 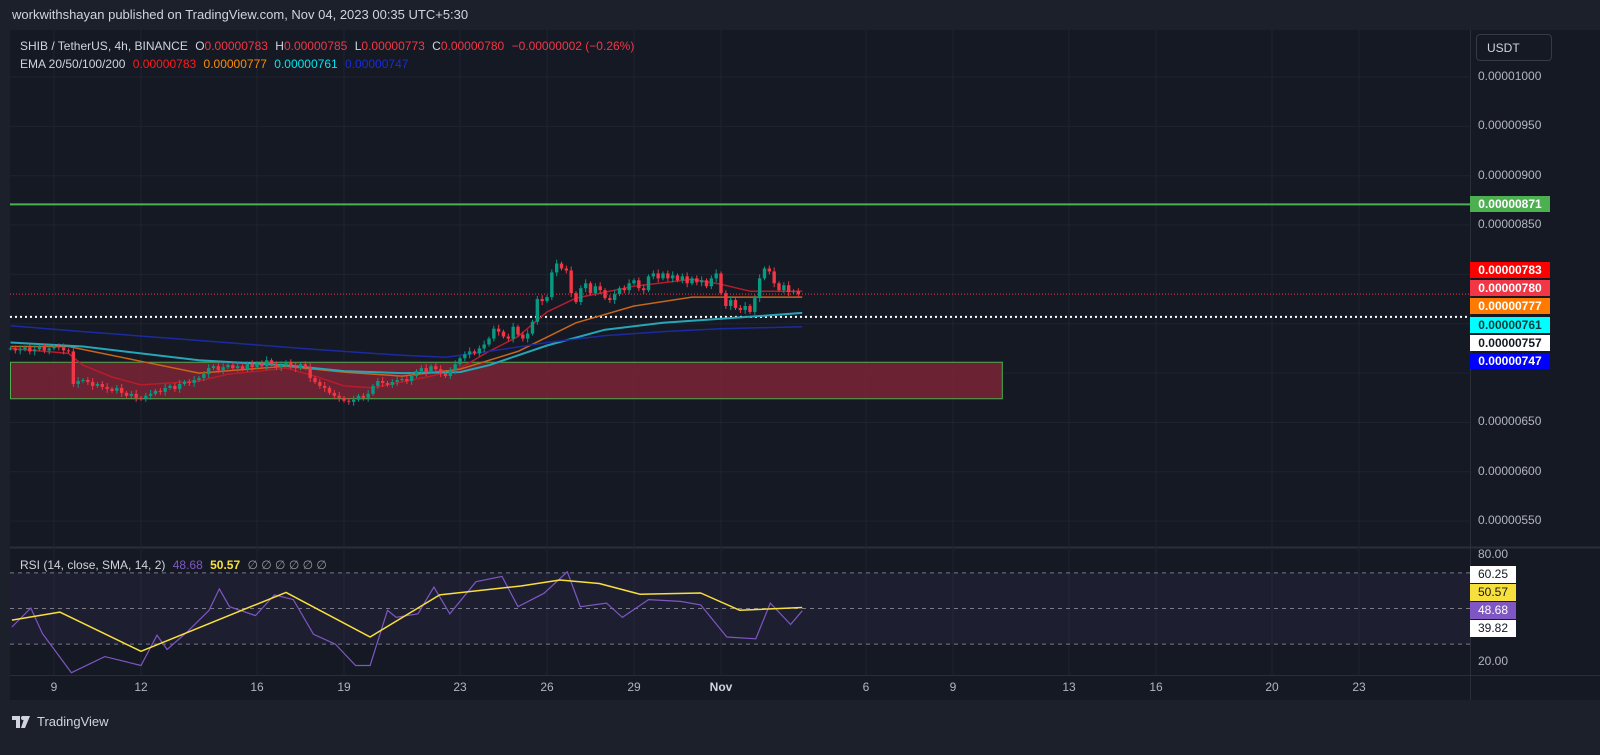 What do you see at coordinates (344, 687) in the screenshot?
I see `time-tick-label: 19` at bounding box center [344, 687].